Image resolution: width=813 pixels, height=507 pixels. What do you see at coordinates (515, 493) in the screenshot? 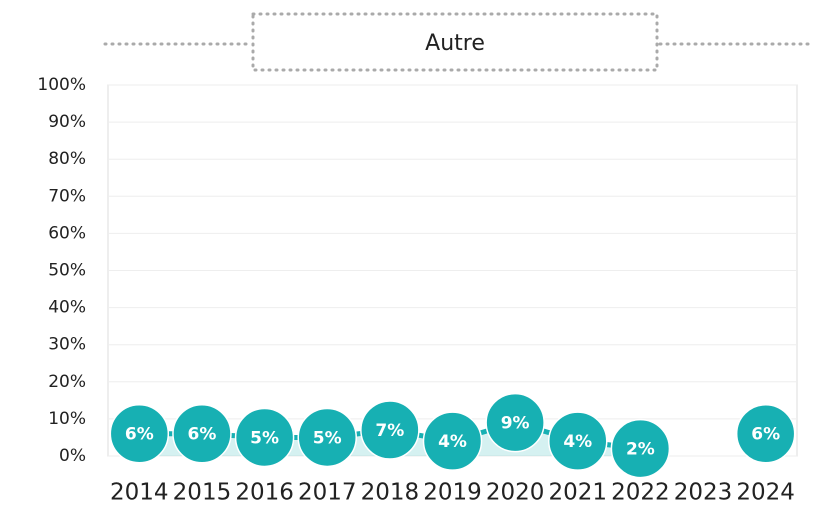
I see `x-tick-label: 2020` at bounding box center [515, 493].